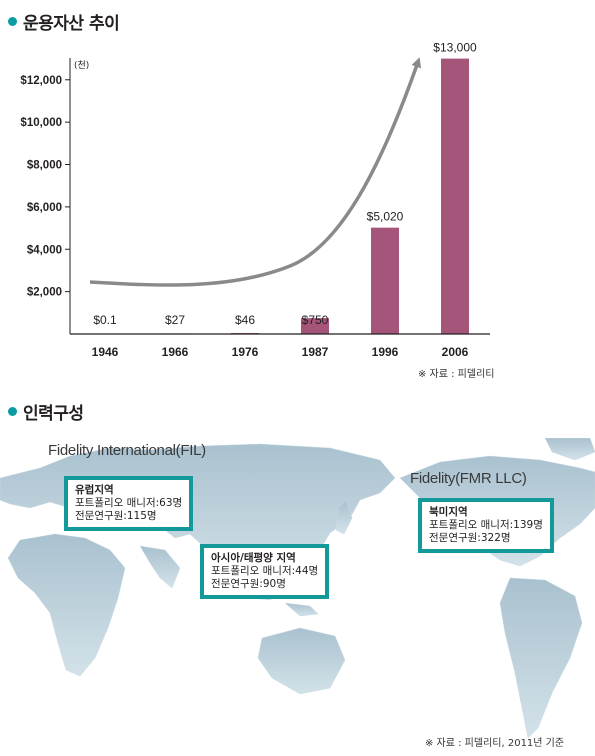 The image size is (595, 756). What do you see at coordinates (160, 567) in the screenshot?
I see `india-landmass` at bounding box center [160, 567].